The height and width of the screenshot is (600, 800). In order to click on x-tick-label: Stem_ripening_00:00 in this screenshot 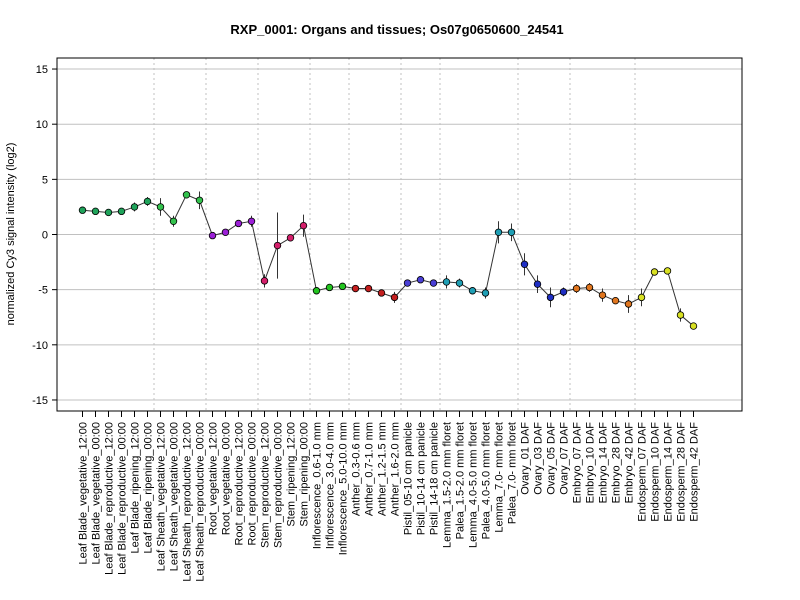, I will do `click(305, 474)`.